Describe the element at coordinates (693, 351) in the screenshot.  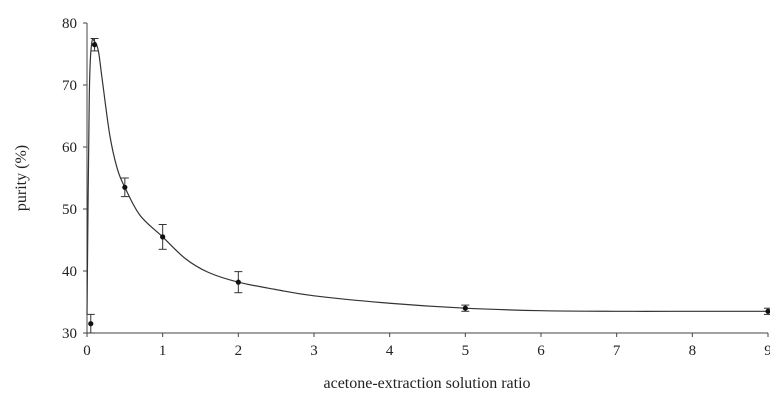
I see `x-tick-label: 8` at that location.